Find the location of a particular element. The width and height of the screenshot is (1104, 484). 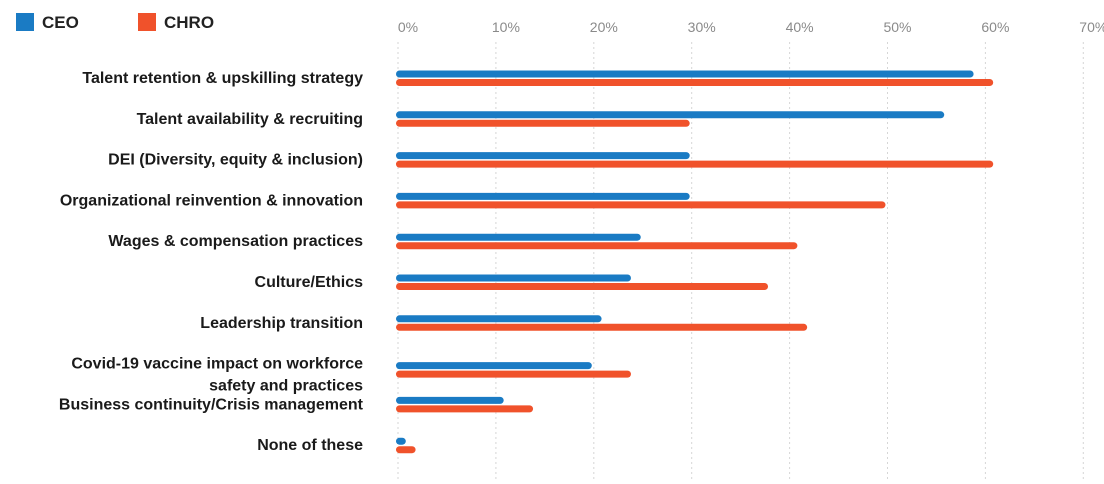

category-label: Organizational reinvention & innovation is located at coordinates (211, 200).